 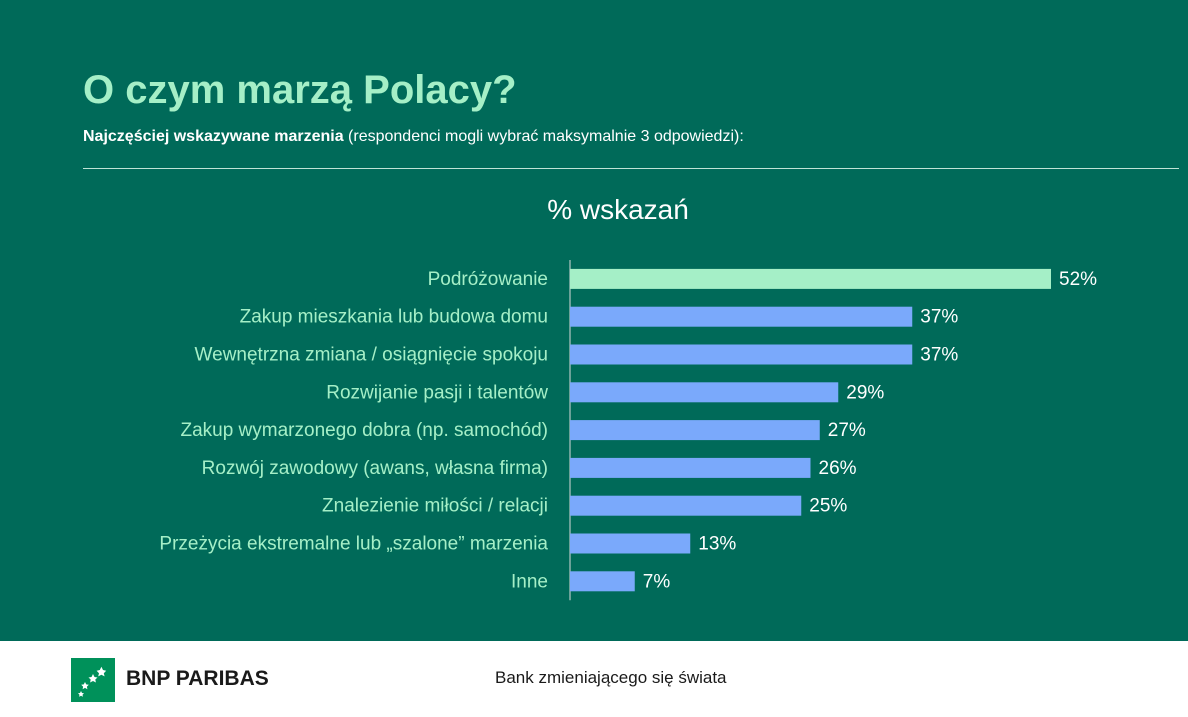 I want to click on chart-title: % wskazań, so click(x=618, y=209).